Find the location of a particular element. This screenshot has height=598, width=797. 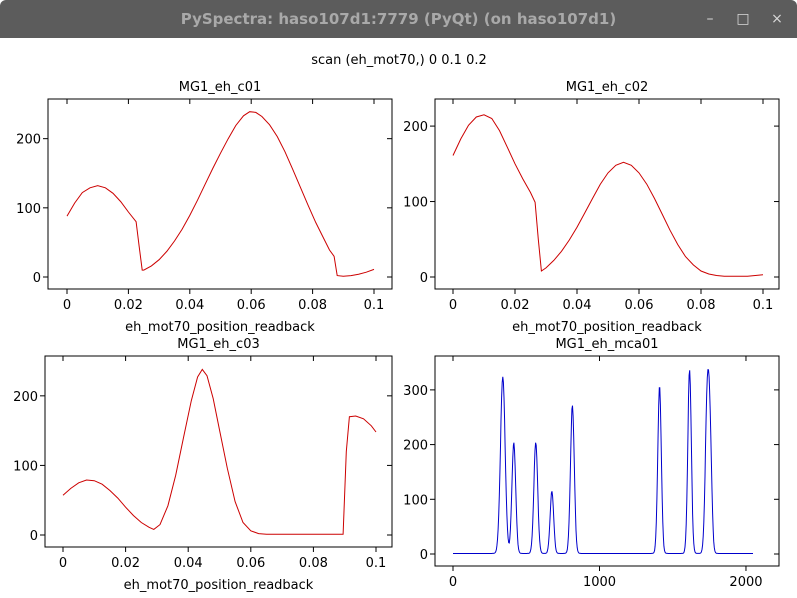

close-icon: × is located at coordinates (777, 19).